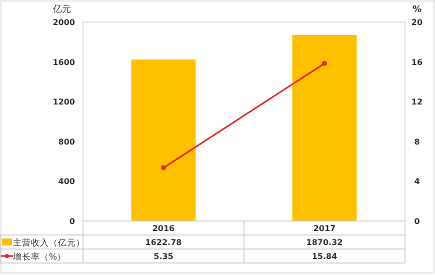 This screenshot has width=435, height=275. What do you see at coordinates (417, 10) in the screenshot?
I see `y2-axis-title: %` at bounding box center [417, 10].